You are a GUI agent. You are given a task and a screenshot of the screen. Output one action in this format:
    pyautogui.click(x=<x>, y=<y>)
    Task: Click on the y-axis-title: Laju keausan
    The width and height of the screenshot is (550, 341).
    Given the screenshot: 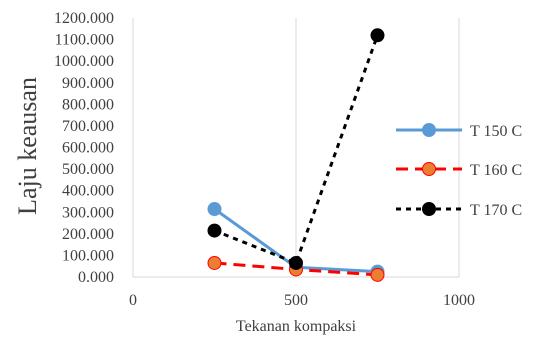 What is the action you would take?
    pyautogui.click(x=27, y=146)
    